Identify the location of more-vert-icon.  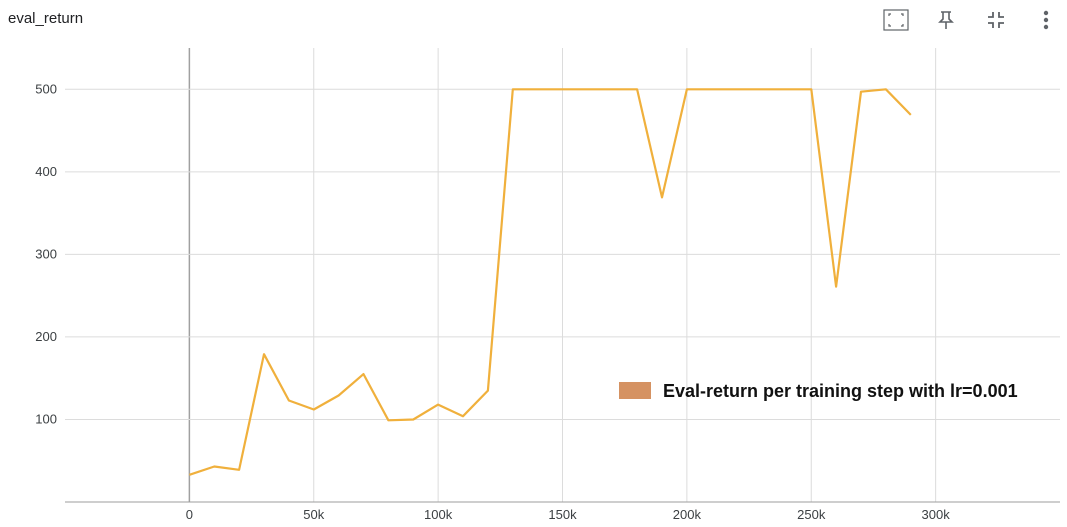
(1046, 20).